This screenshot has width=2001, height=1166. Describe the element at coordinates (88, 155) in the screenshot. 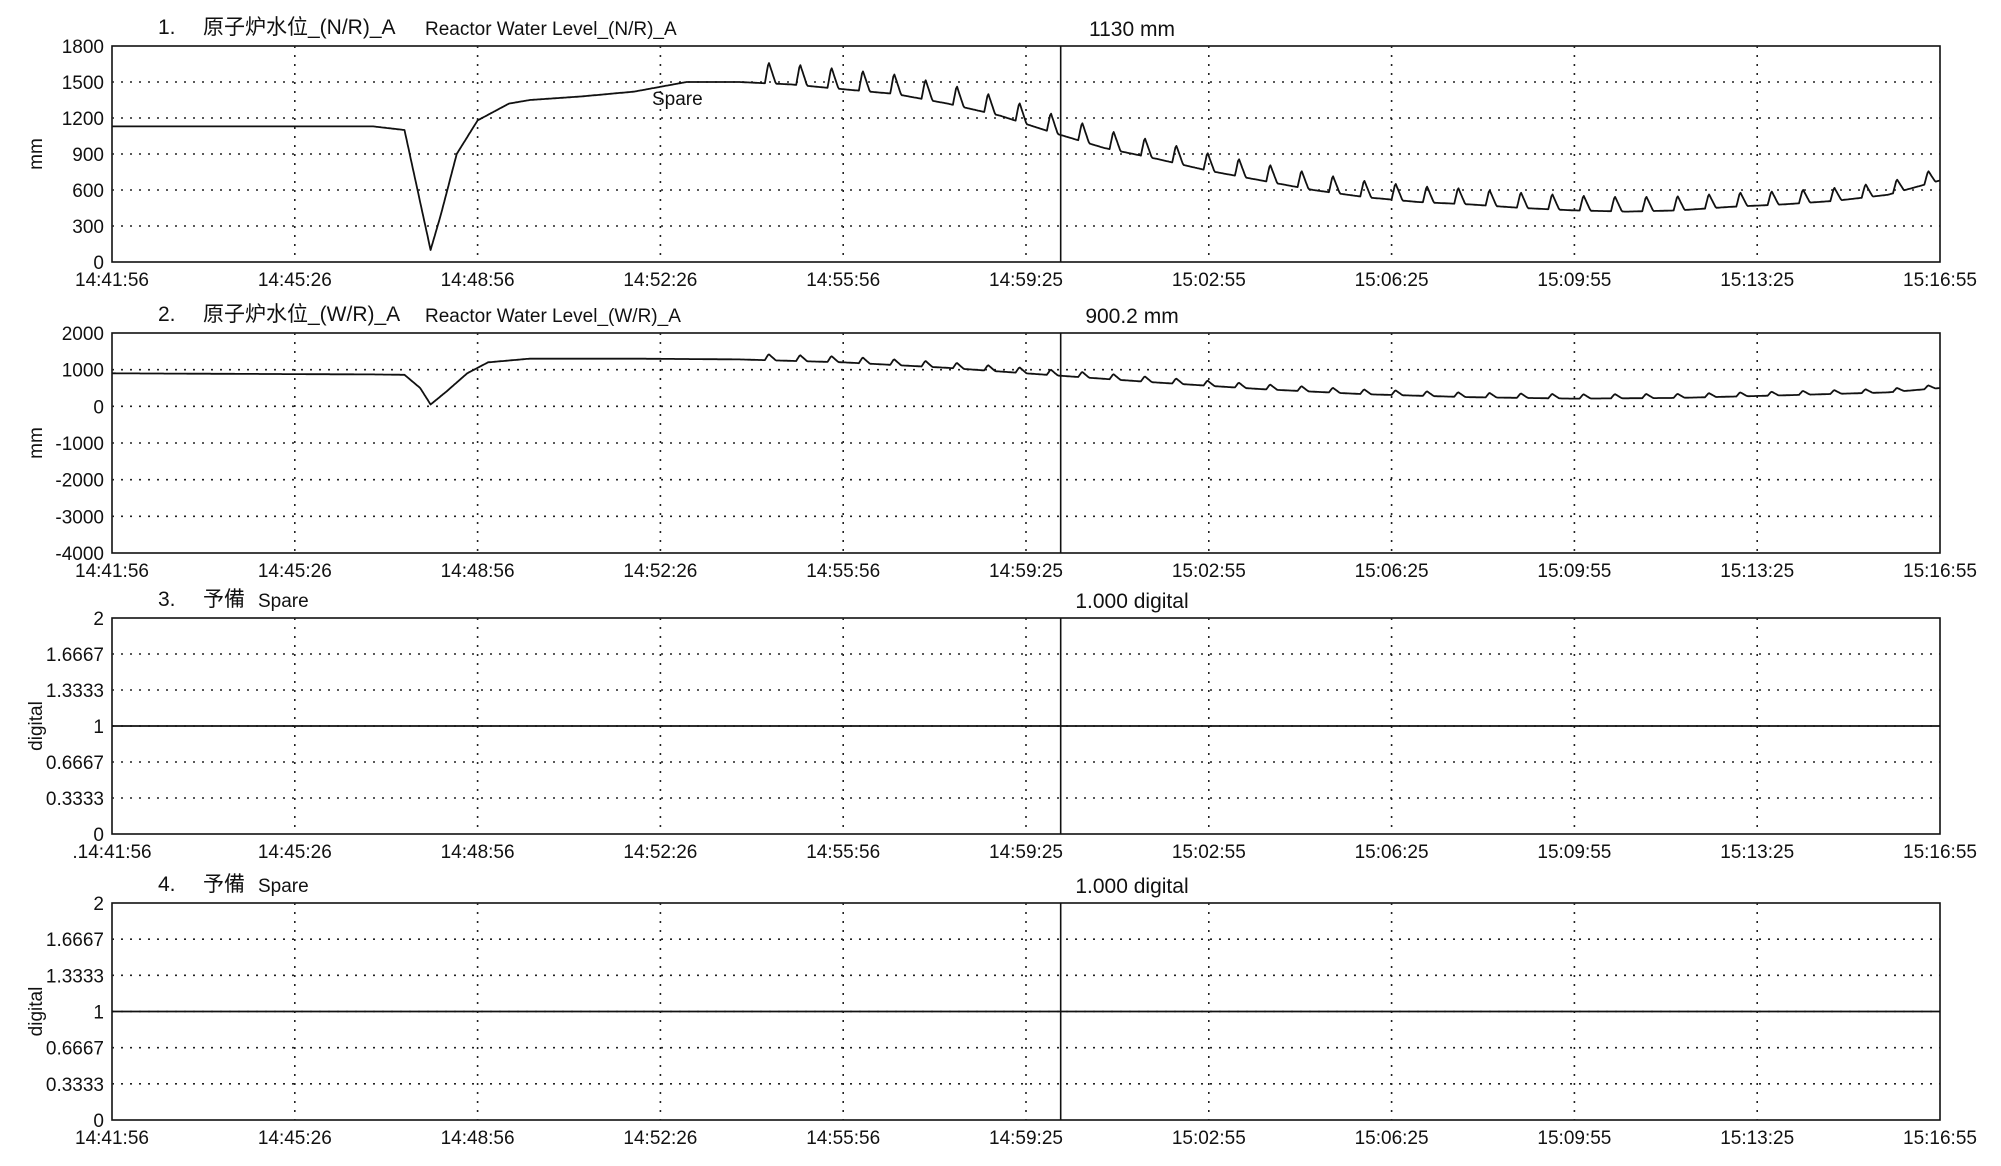

I see `y-tick-label: 900` at that location.